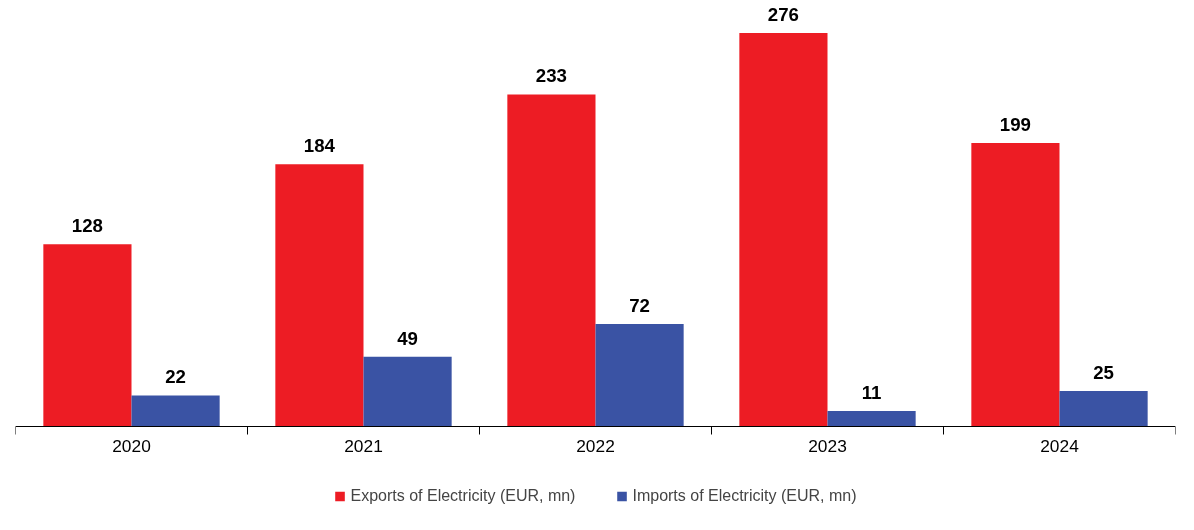 The height and width of the screenshot is (530, 1194). I want to click on legend-label: Imports of Electricity (EUR, mn), so click(744, 496).